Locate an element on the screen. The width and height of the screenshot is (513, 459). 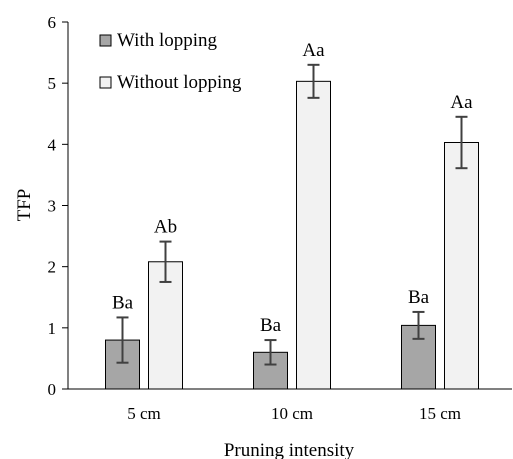
legend-entry: Without lopping is located at coordinates (179, 82).